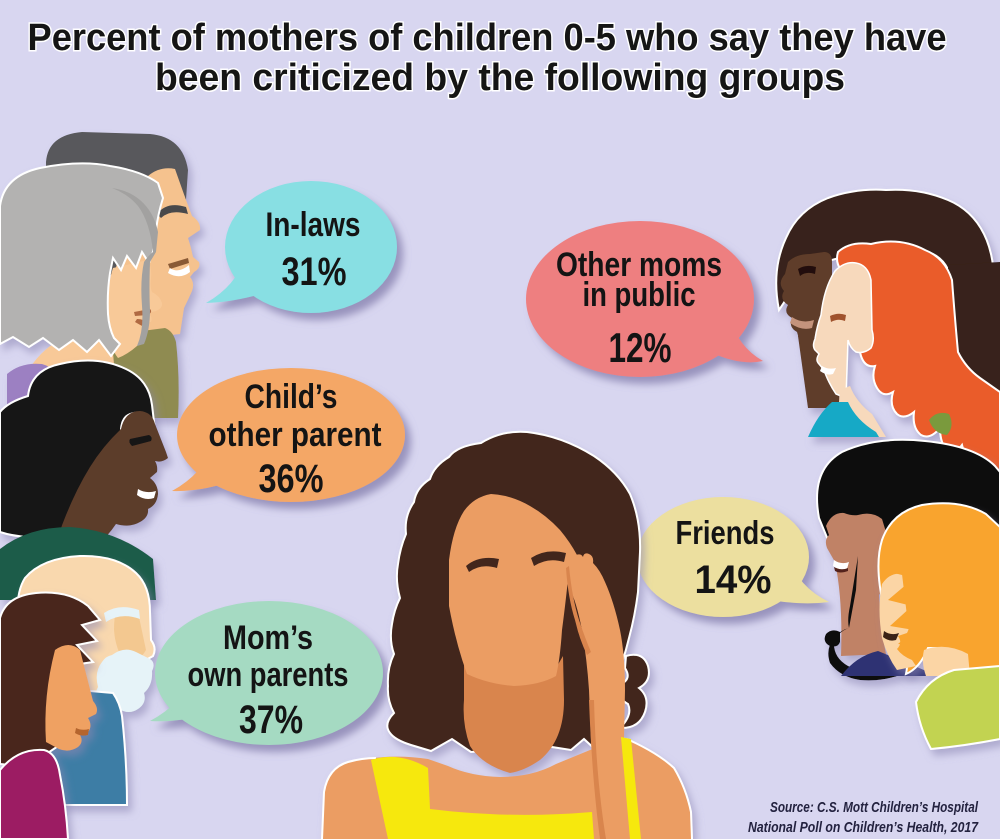 This screenshot has height=839, width=1000. Describe the element at coordinates (725, 532) in the screenshot. I see `svg-text: Friends` at that location.